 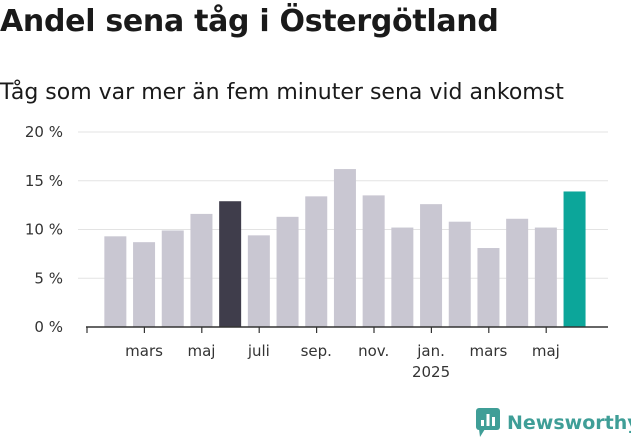 I want to click on brand-logo: Newsworthy, so click(x=553, y=423).